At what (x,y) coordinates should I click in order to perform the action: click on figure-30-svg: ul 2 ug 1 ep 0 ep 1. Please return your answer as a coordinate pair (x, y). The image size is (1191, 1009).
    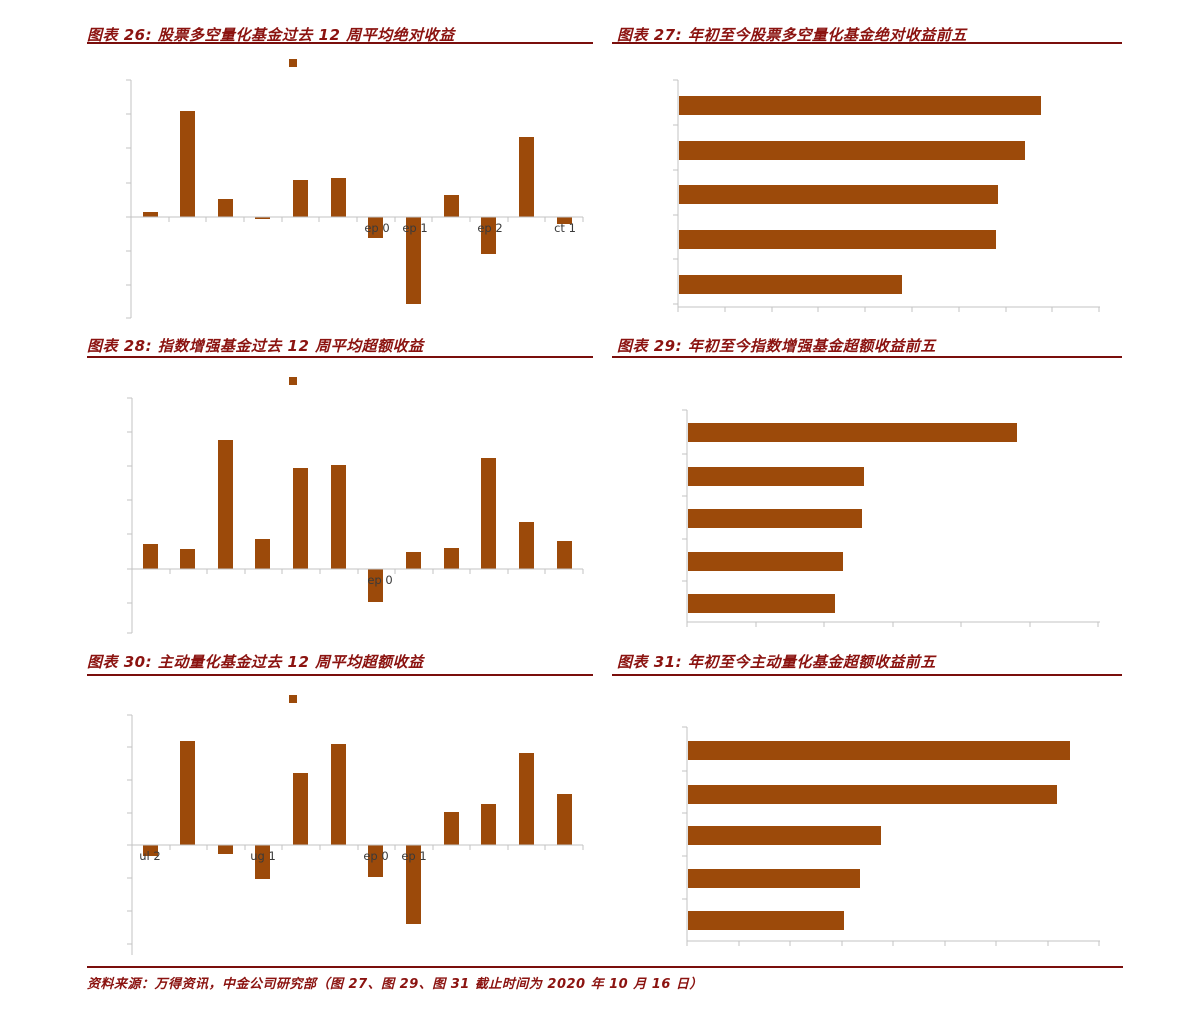
    Looking at the image, I should click on (355, 825).